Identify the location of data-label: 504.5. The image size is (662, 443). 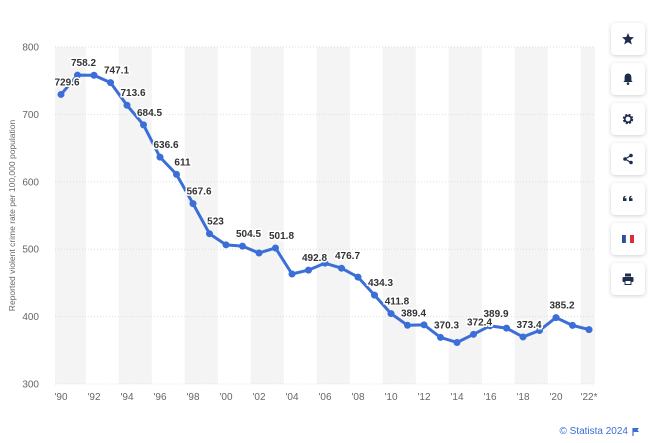
(248, 234).